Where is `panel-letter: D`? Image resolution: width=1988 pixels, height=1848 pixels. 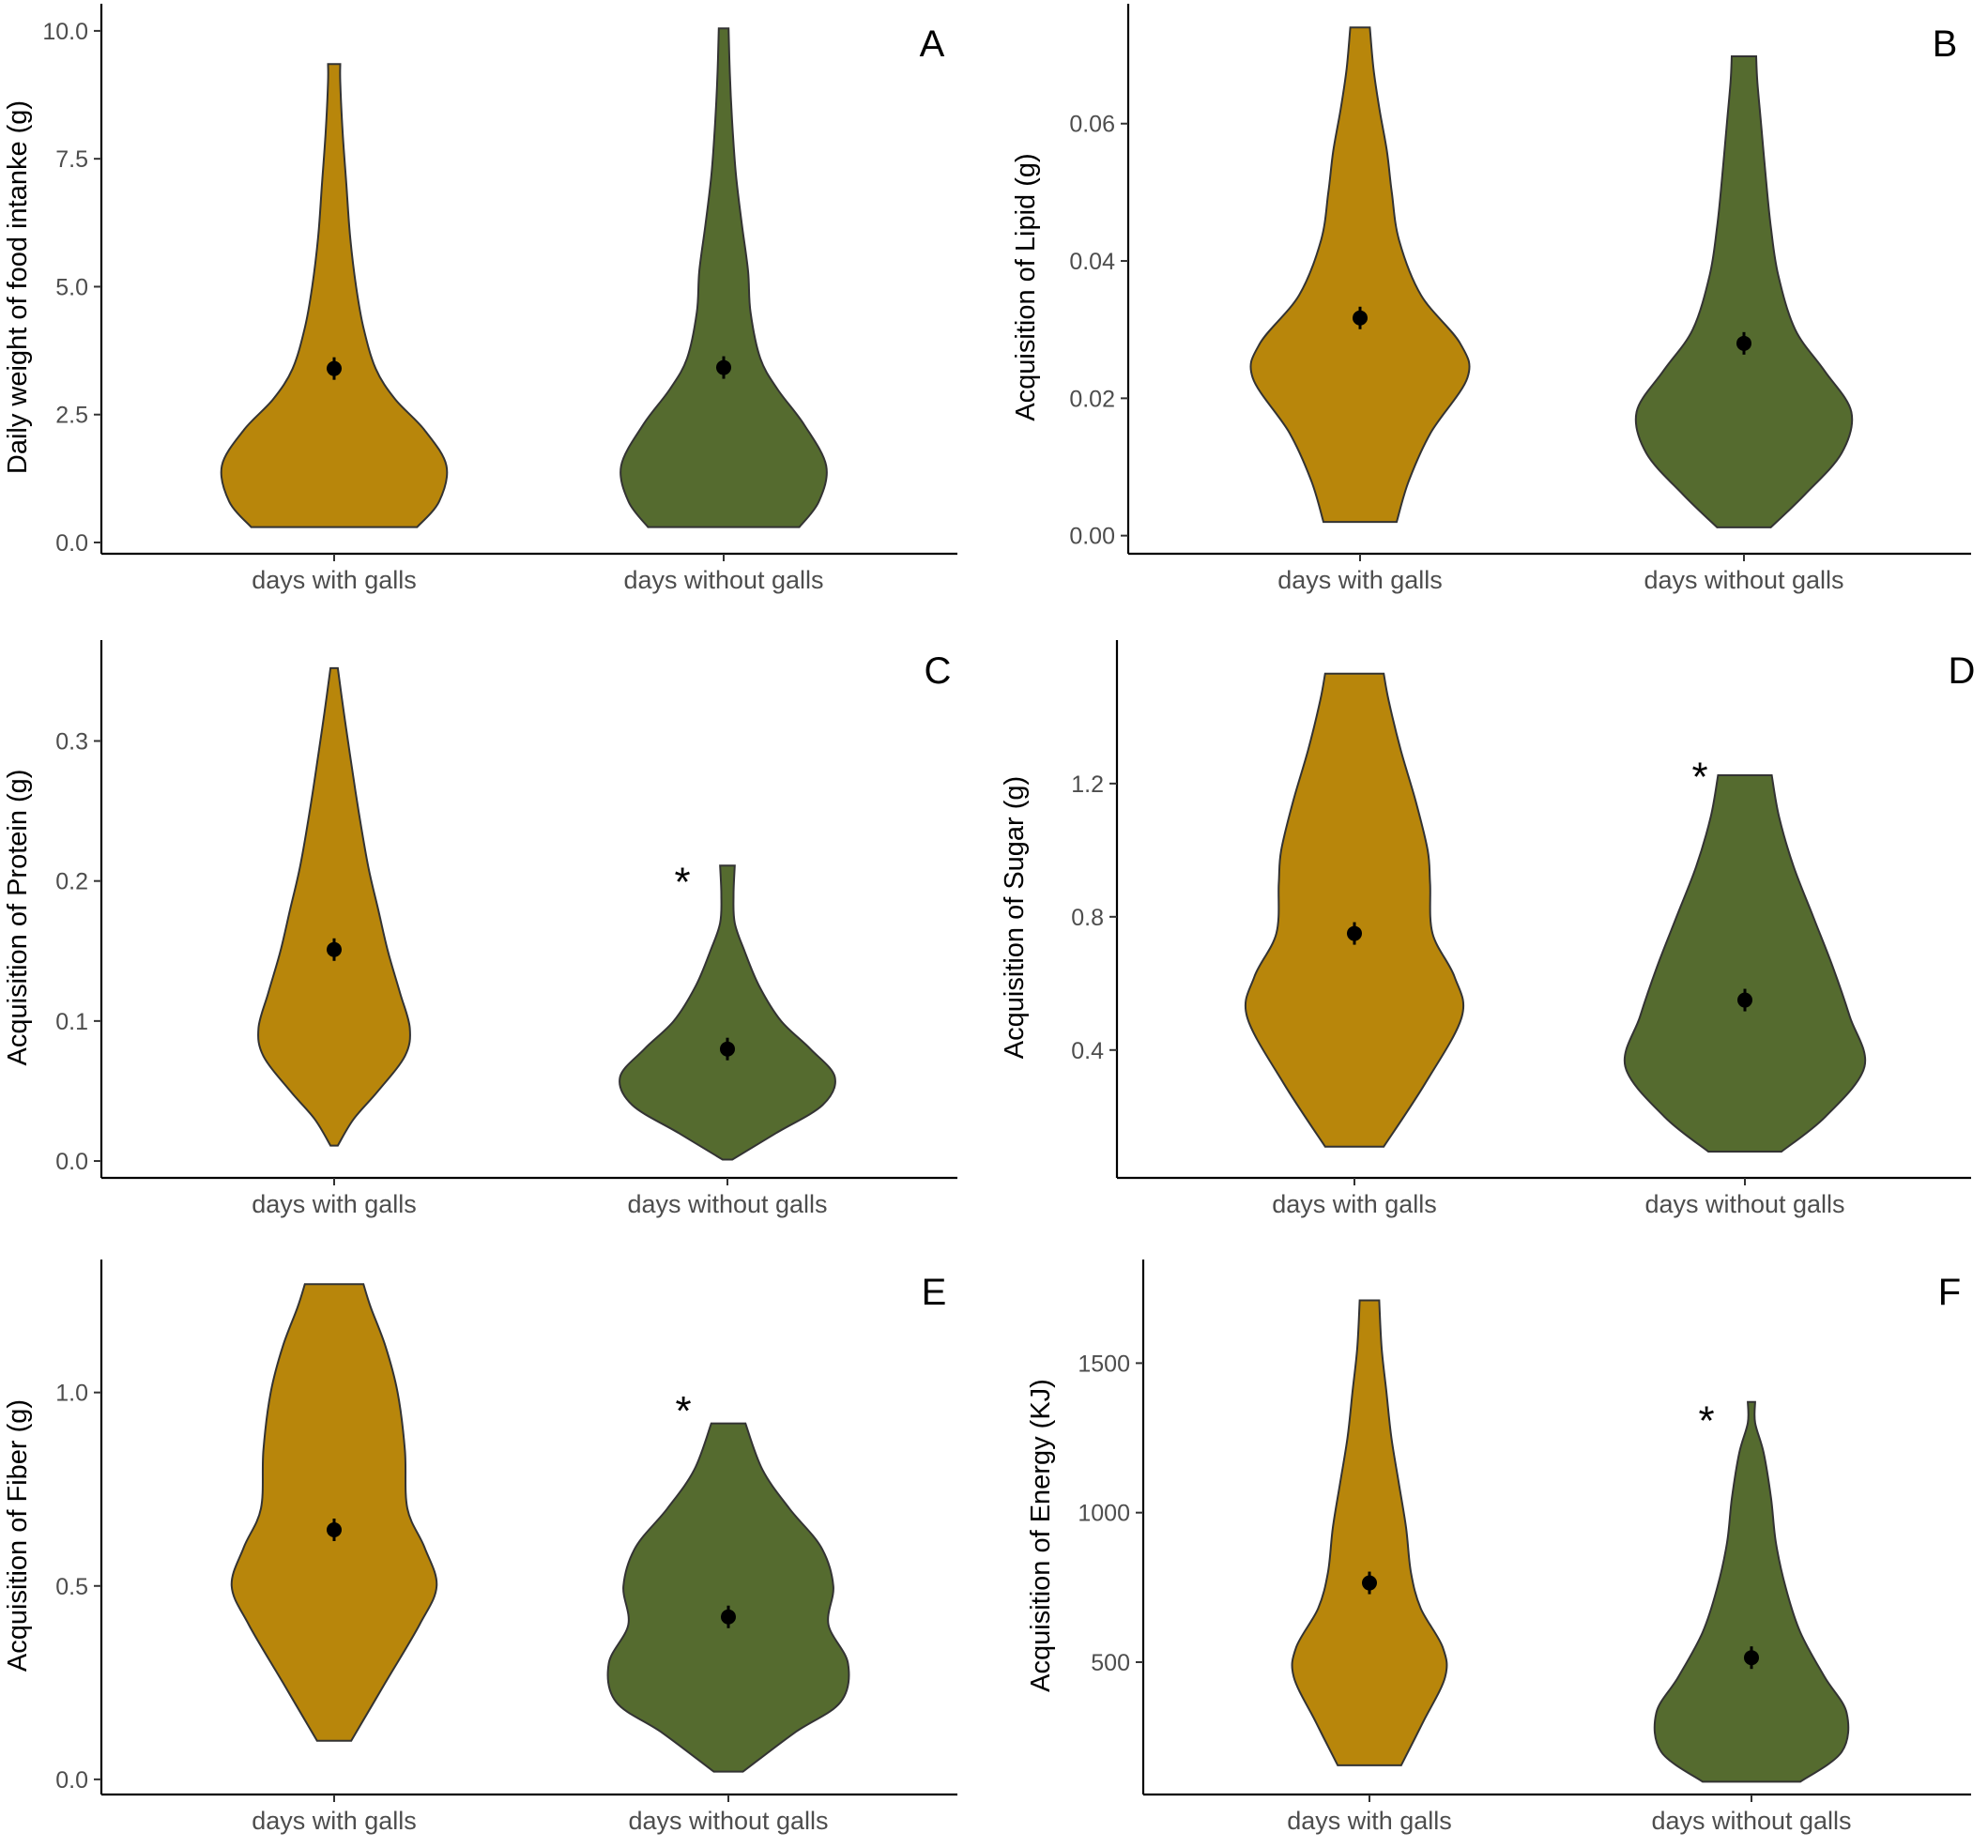
panel-letter: D is located at coordinates (1962, 671).